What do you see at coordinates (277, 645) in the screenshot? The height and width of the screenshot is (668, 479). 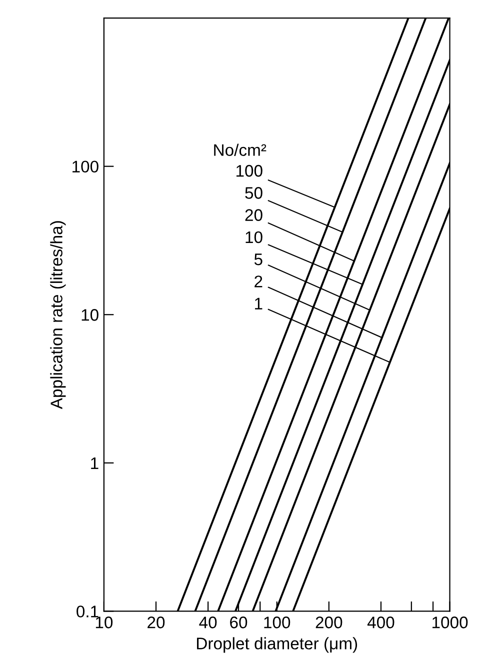 I see `x-axis-title: Droplet diameter (μm)` at bounding box center [277, 645].